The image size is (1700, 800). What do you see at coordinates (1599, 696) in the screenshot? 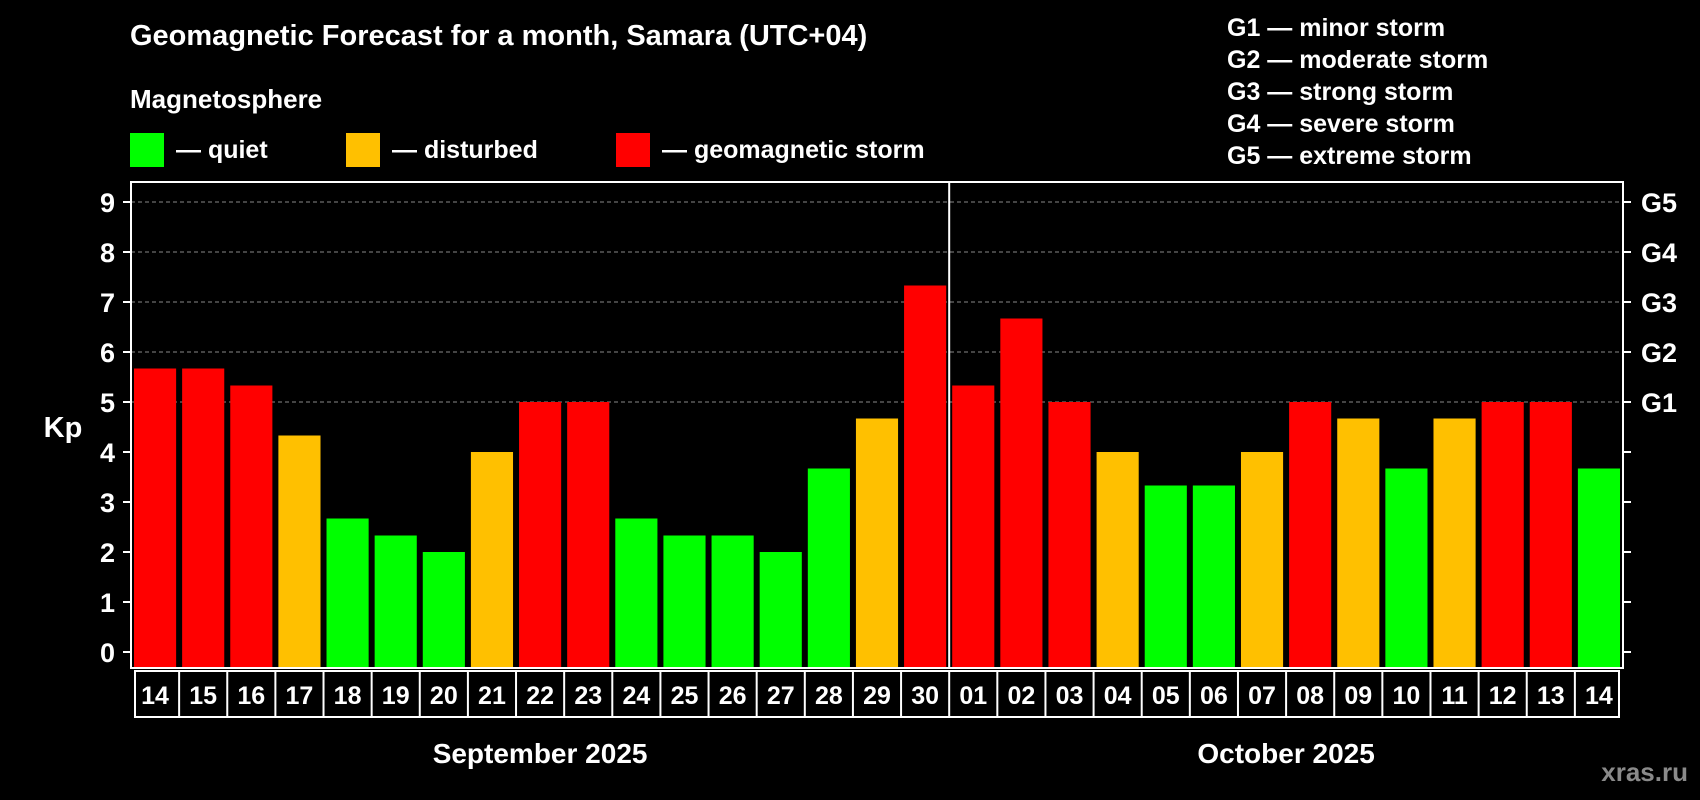
I see `day-label-31: 14` at bounding box center [1599, 696].